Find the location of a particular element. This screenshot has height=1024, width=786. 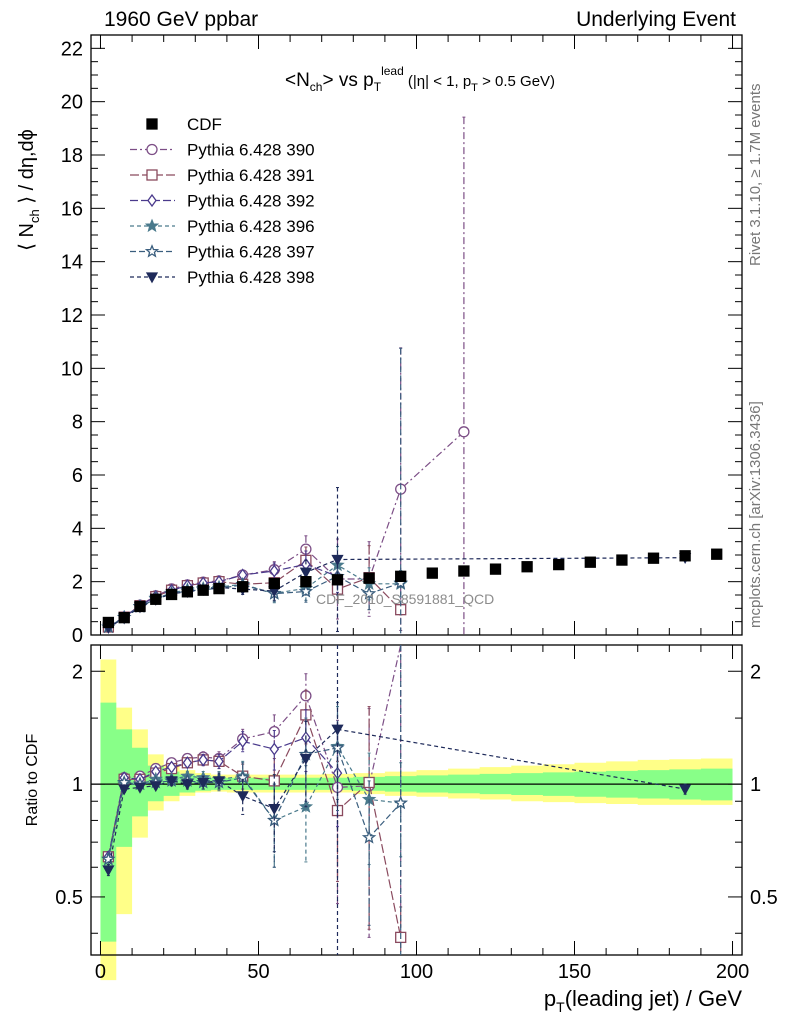

header-analysis: Underlying Event is located at coordinates (656, 19).